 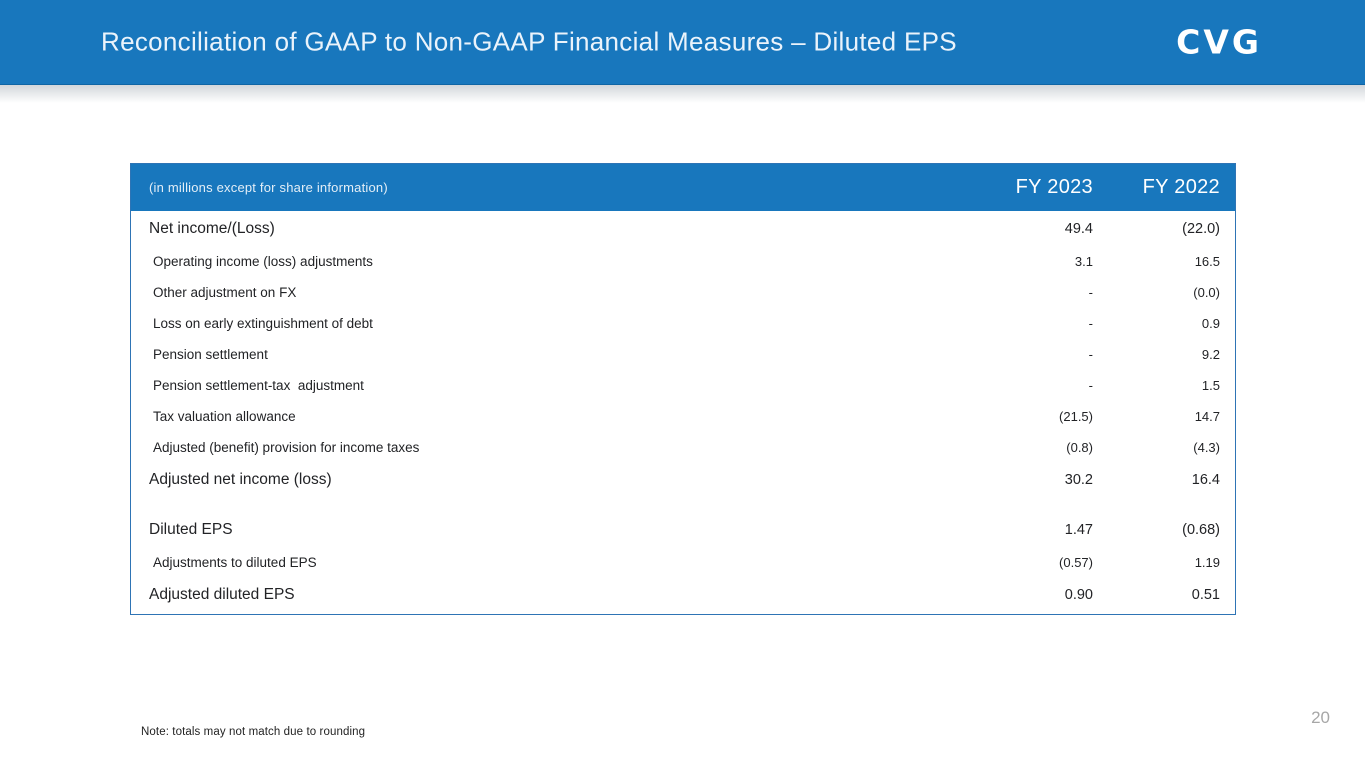 What do you see at coordinates (683, 505) in the screenshot?
I see `table-row` at bounding box center [683, 505].